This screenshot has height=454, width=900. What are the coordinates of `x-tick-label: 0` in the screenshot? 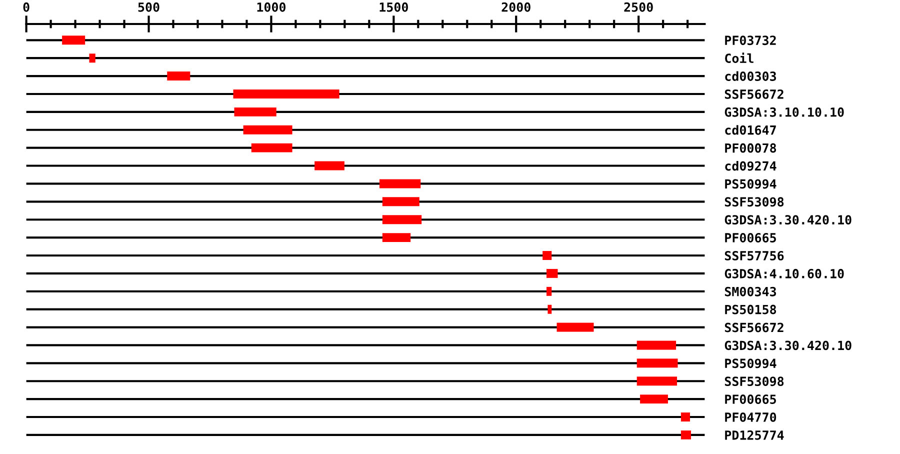 It's located at (26, 7).